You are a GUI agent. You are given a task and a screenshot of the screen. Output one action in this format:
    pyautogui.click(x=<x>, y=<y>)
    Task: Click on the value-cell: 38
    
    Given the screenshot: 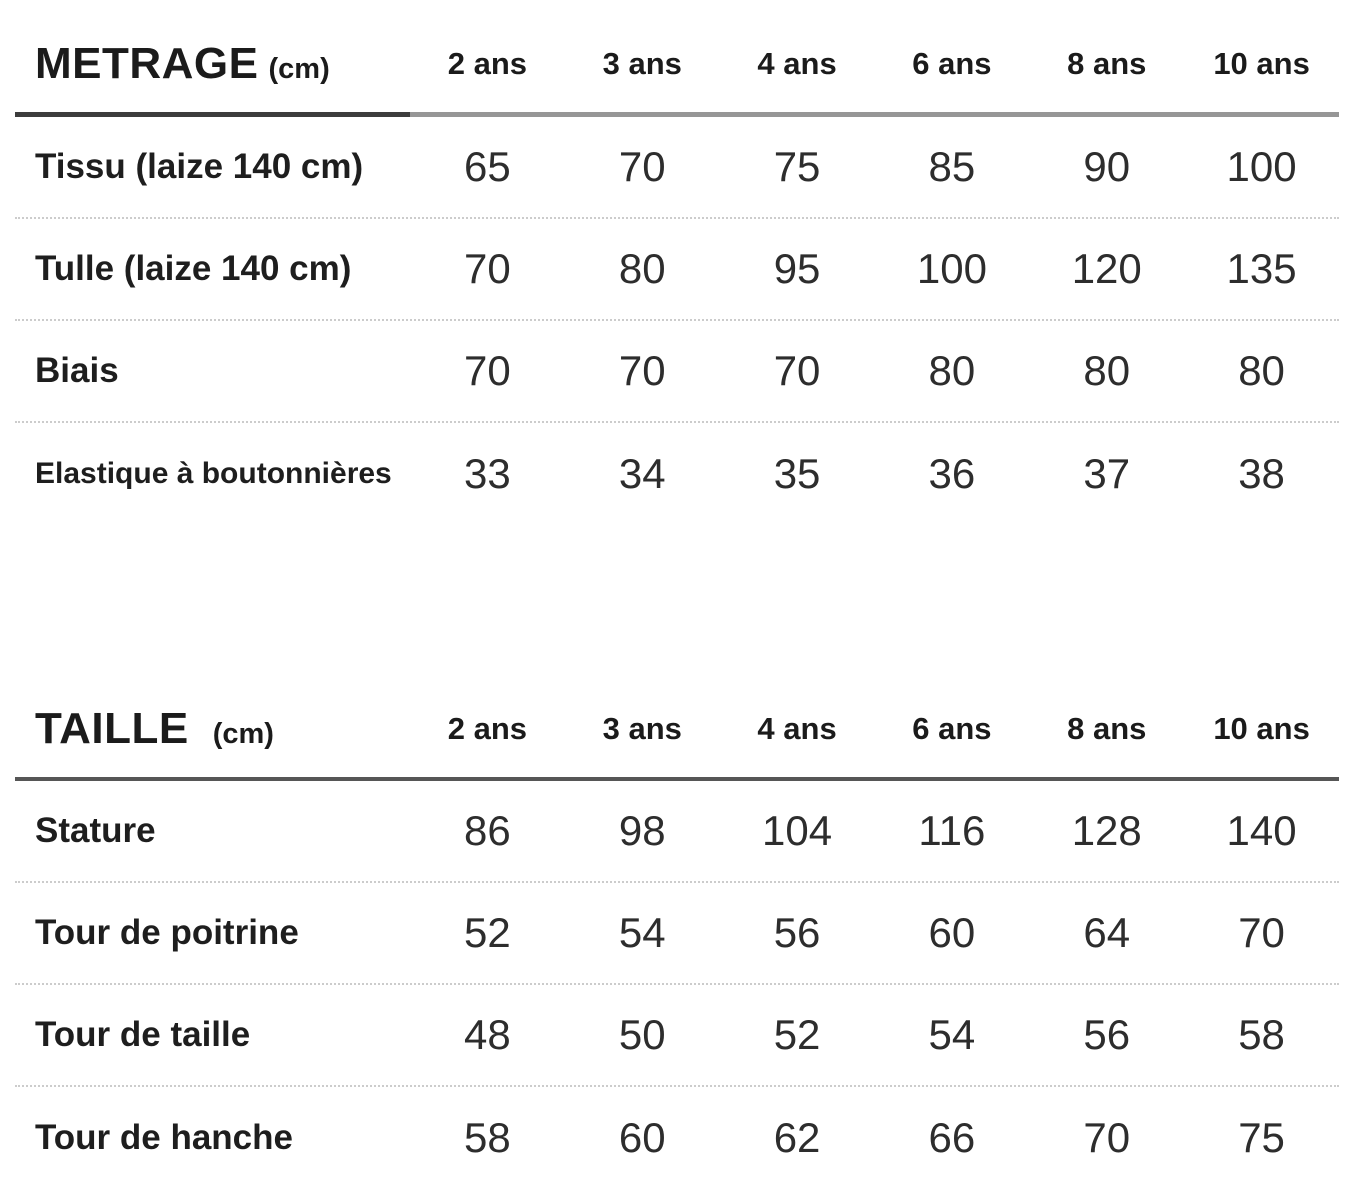 What is the action you would take?
    pyautogui.click(x=1261, y=473)
    